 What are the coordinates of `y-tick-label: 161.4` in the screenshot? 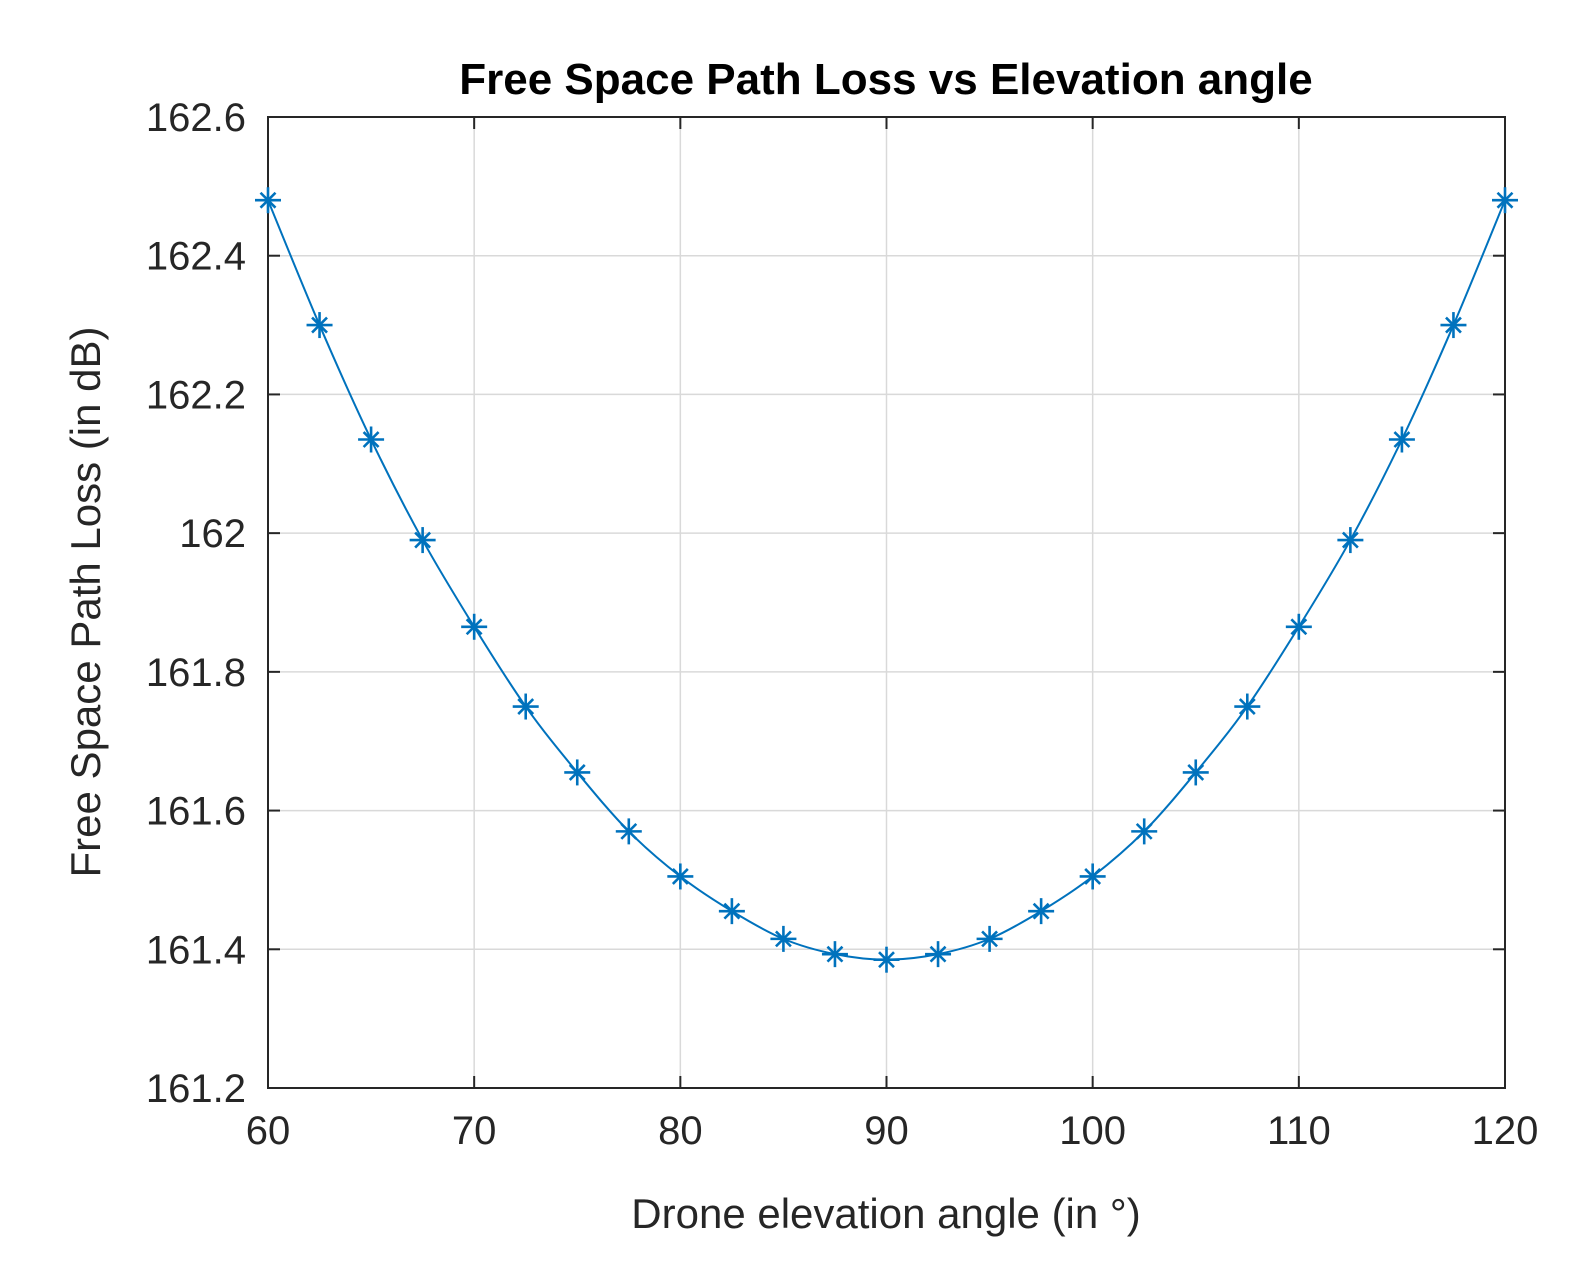 It's located at (196, 950).